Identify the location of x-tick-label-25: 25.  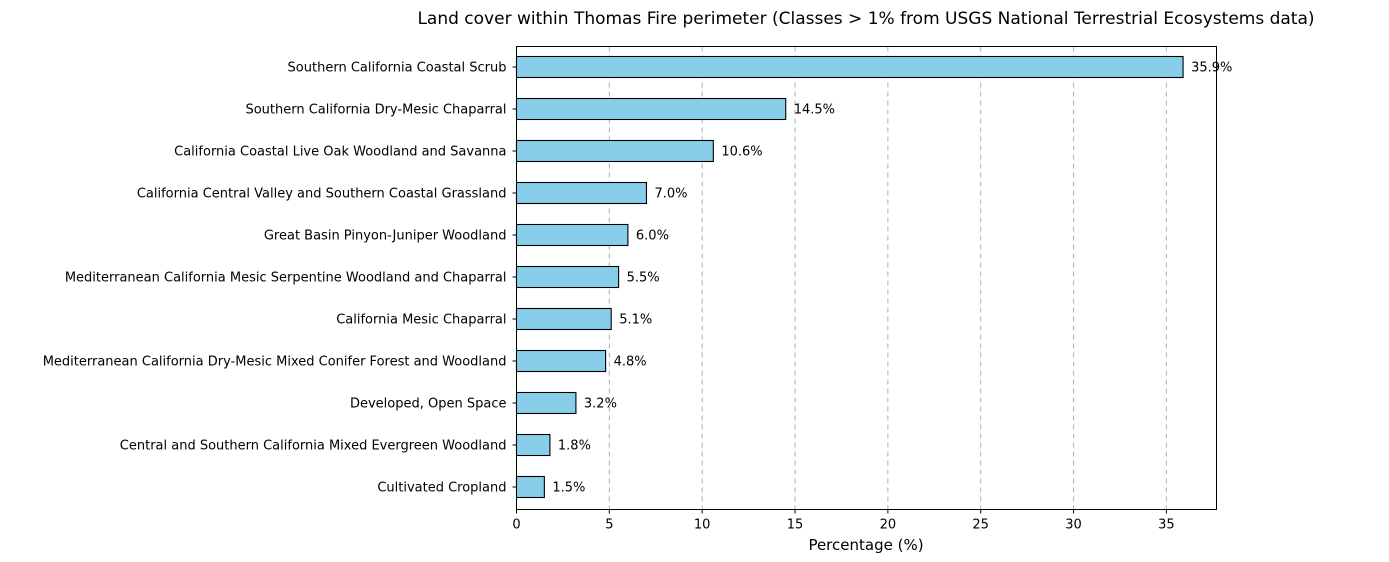
(980, 525).